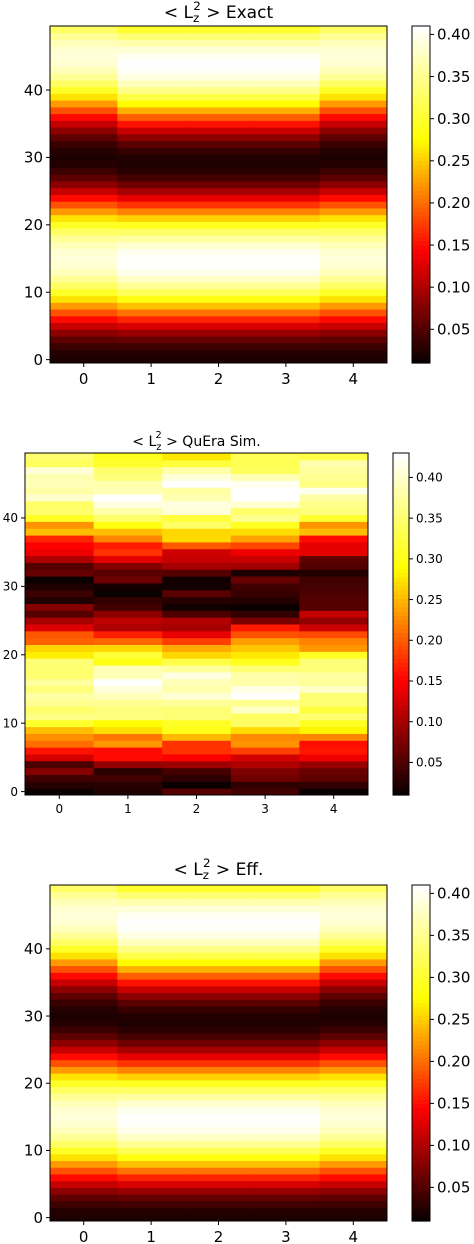 The height and width of the screenshot is (1244, 474). What do you see at coordinates (84, 1236) in the screenshot?
I see `x-tick-label: 0` at bounding box center [84, 1236].